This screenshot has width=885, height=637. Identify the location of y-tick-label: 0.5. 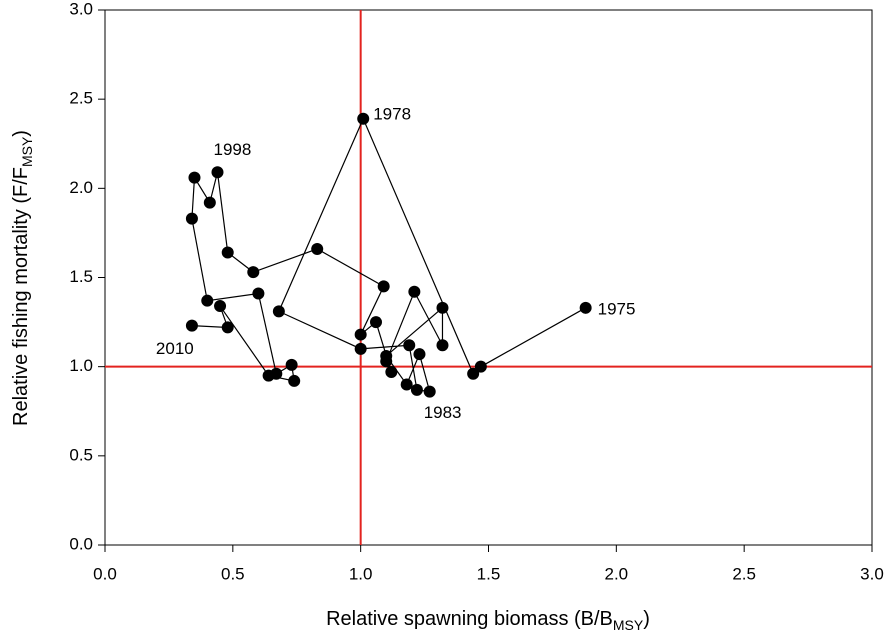
(81, 454).